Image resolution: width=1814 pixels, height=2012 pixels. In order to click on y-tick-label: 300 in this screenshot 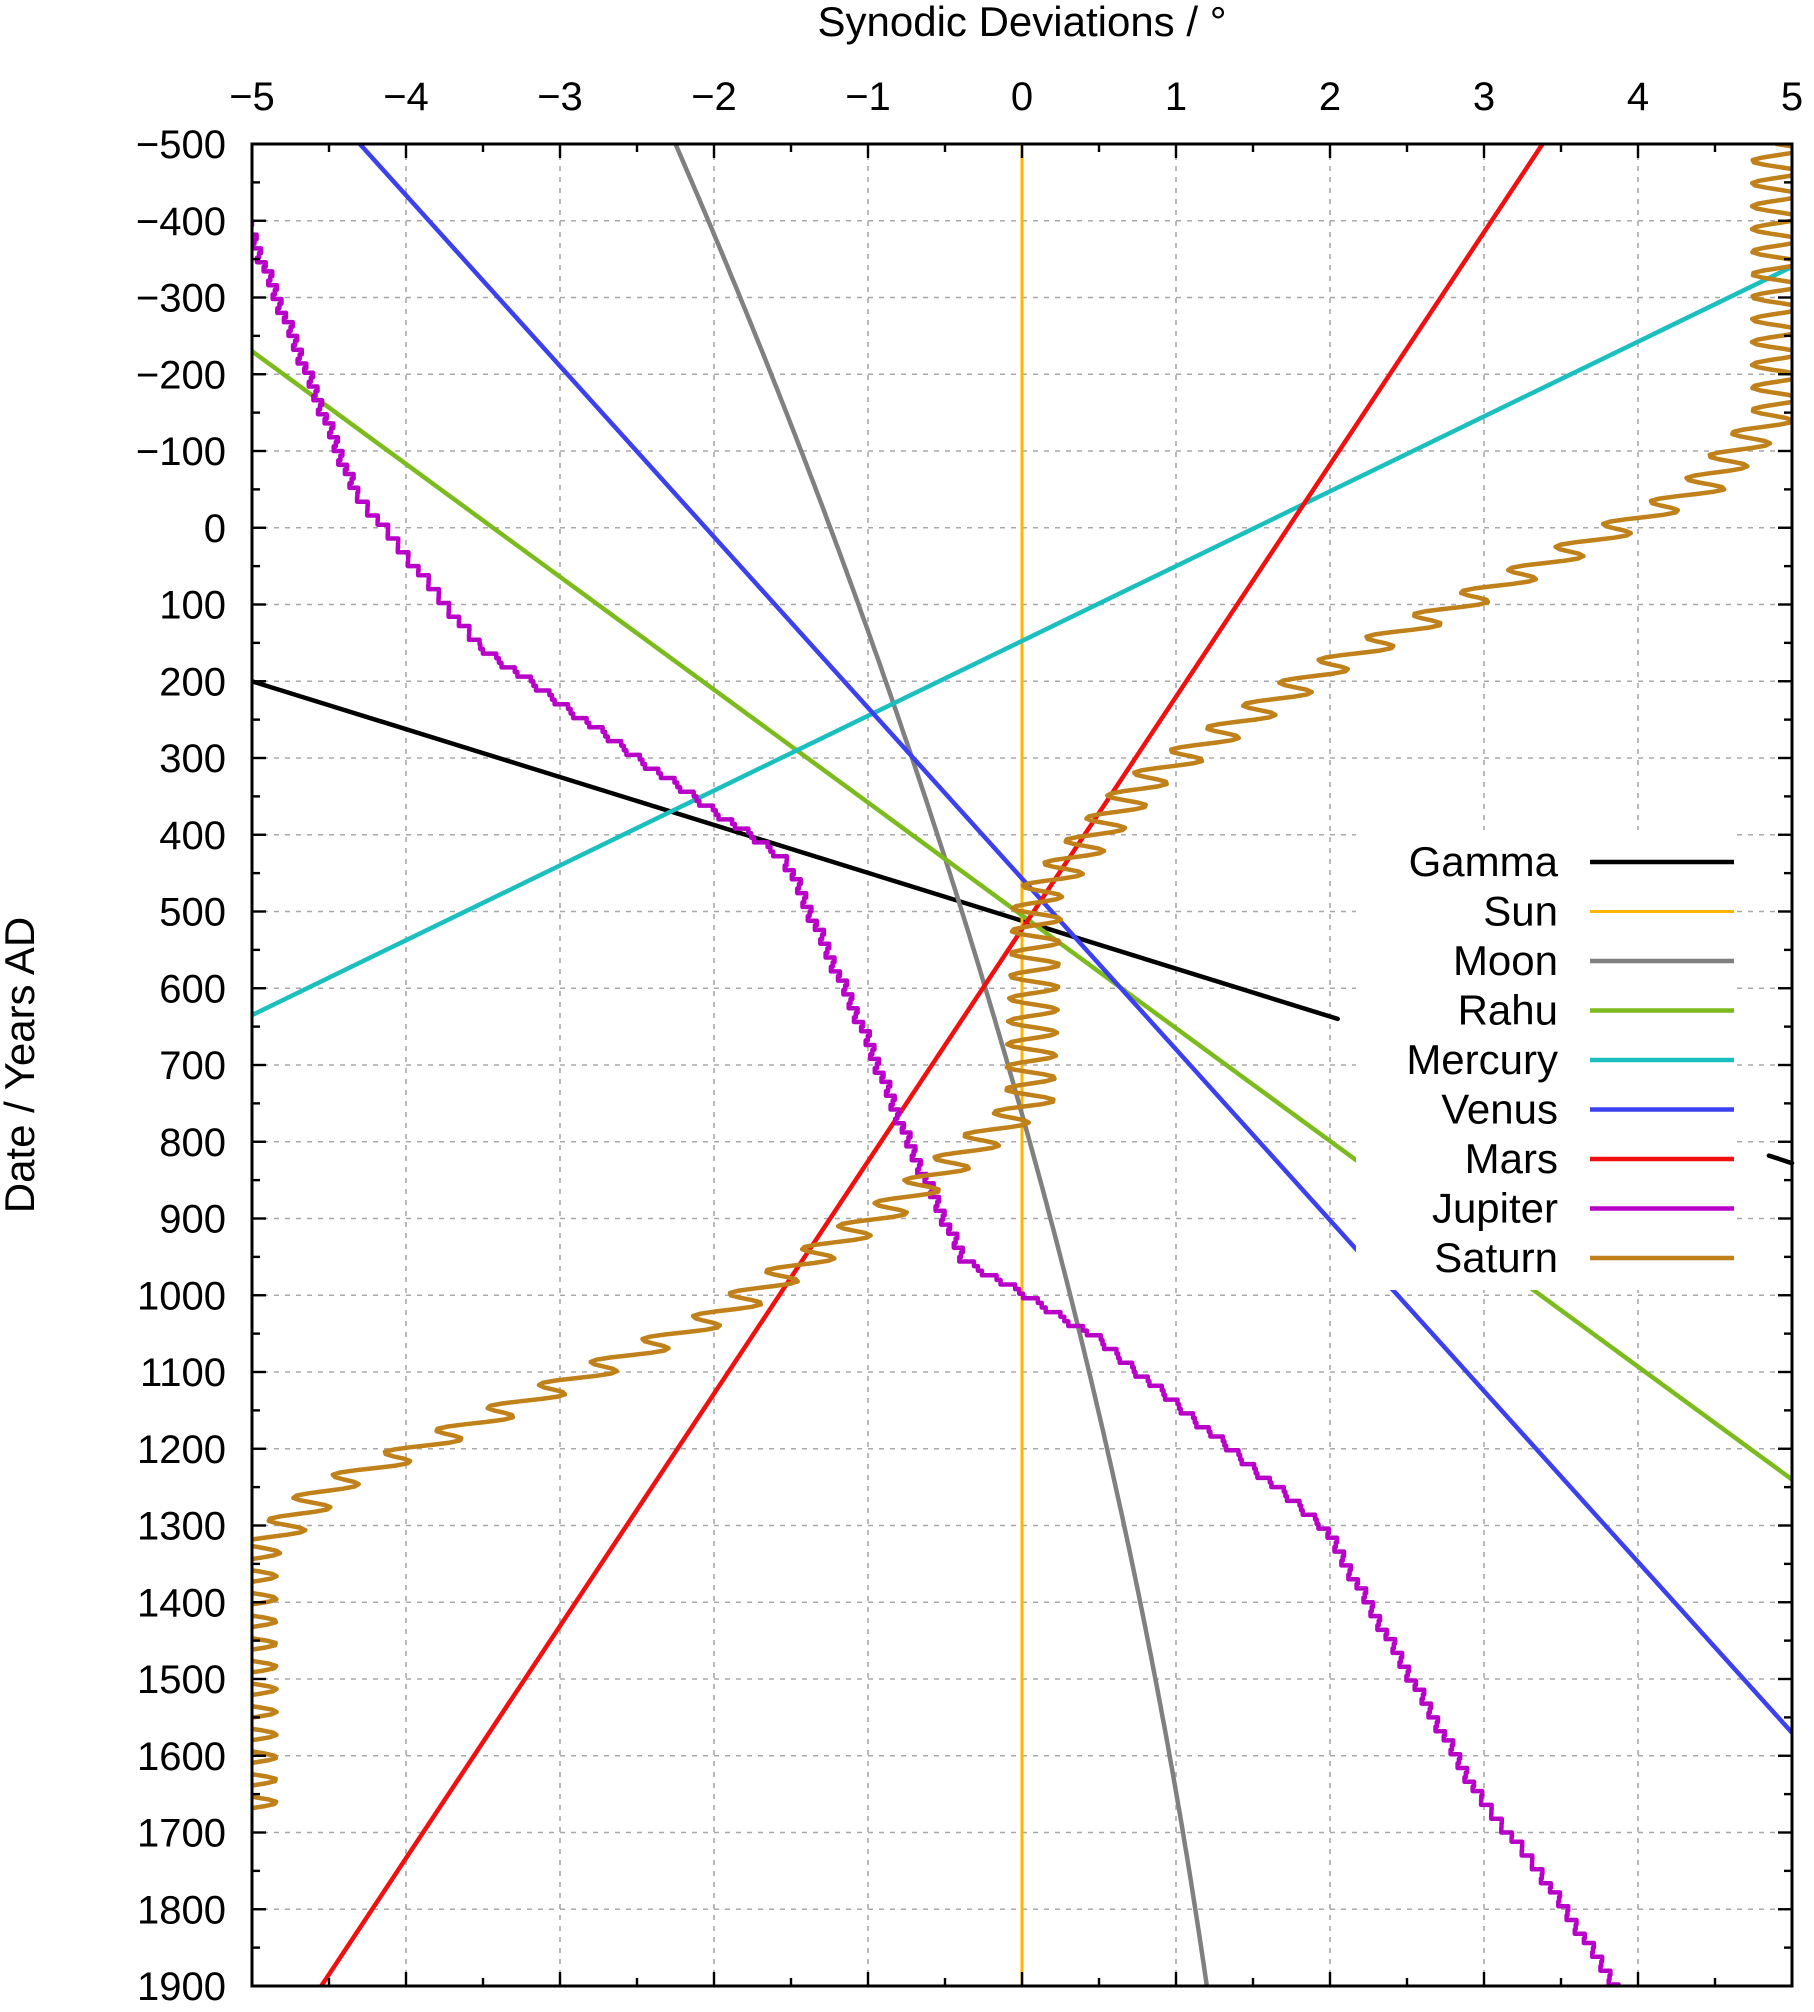, I will do `click(192, 759)`.